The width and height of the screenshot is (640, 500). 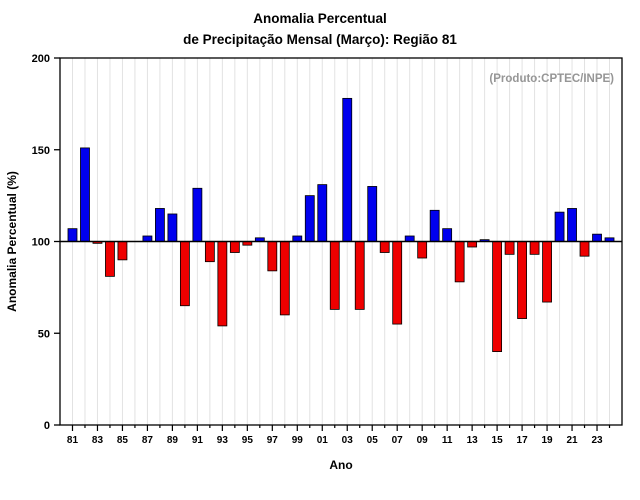 What do you see at coordinates (148, 440) in the screenshot?
I see `x-tick-label: 87` at bounding box center [148, 440].